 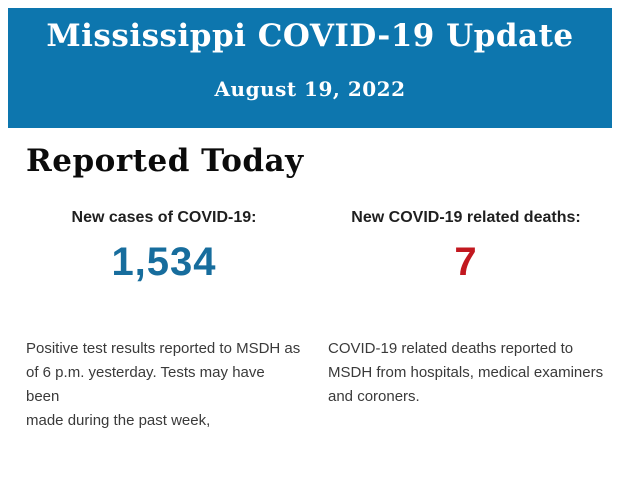 I want to click on banner-title: Mississippi COVID-19 Update, so click(x=310, y=36).